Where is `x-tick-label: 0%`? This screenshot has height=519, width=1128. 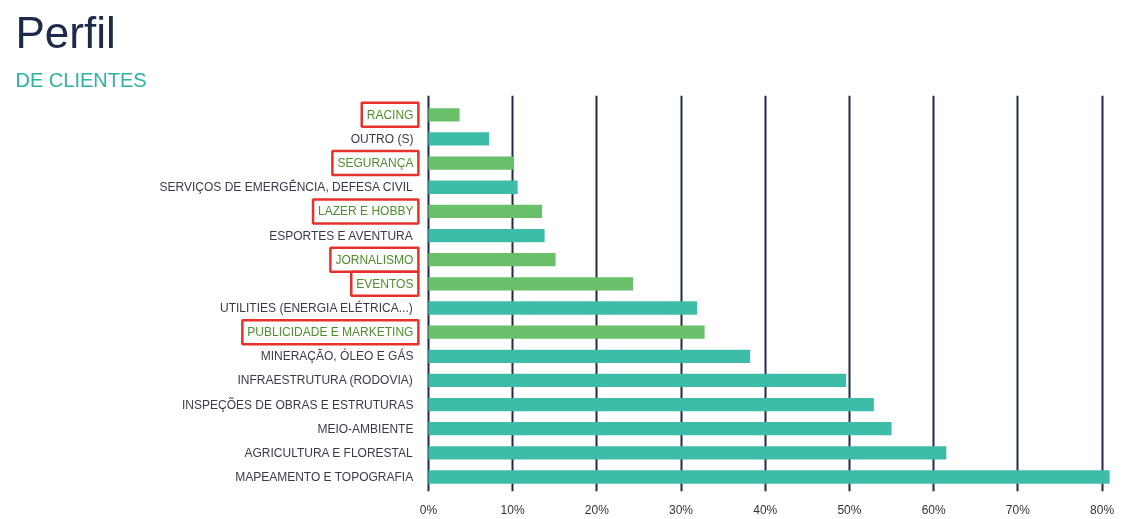 x-tick-label: 0% is located at coordinates (428, 509).